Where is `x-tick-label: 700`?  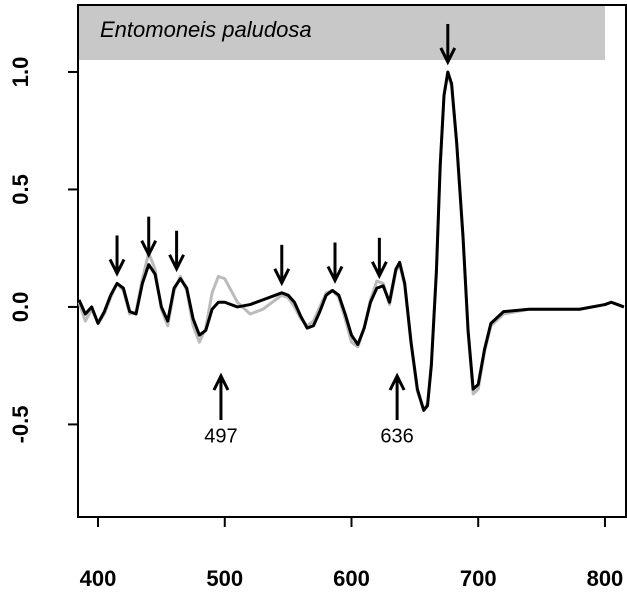 x-tick-label: 700 is located at coordinates (478, 578).